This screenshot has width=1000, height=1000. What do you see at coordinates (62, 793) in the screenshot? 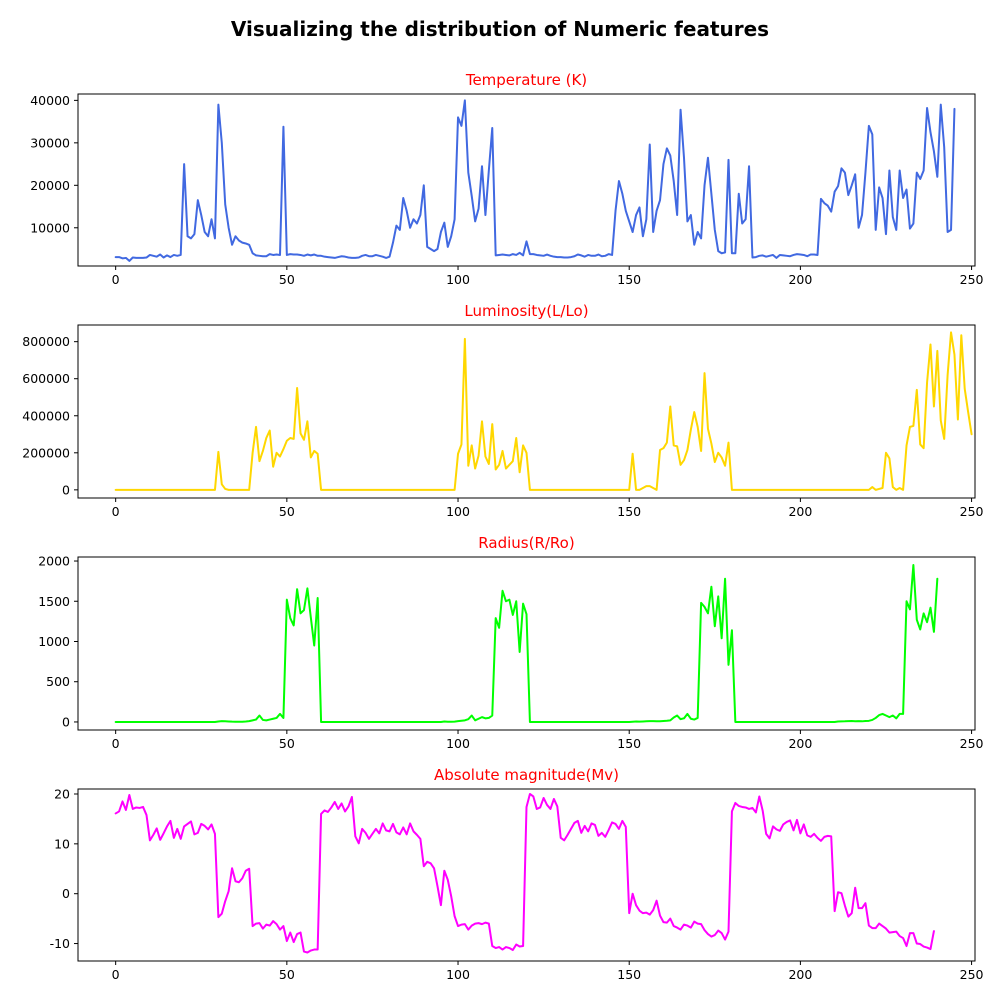
I see `y-tick-label: 20` at bounding box center [62, 793].